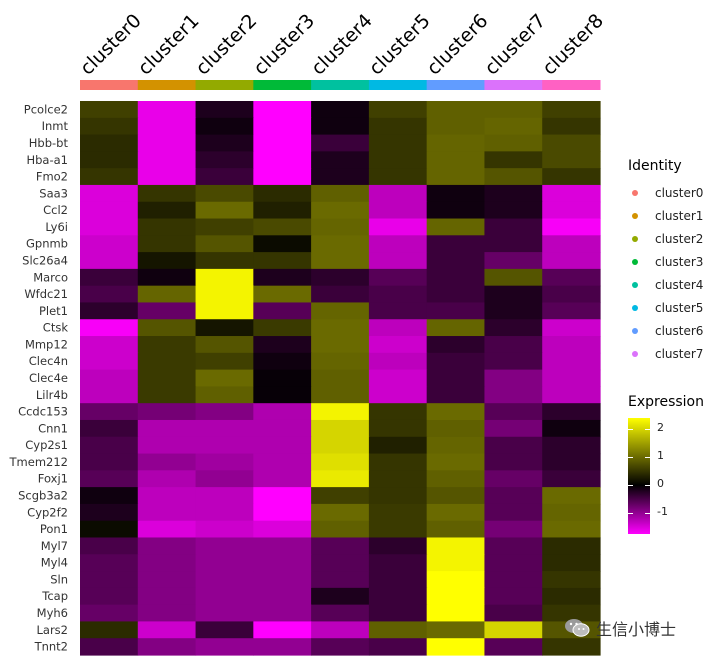 This screenshot has width=706, height=659. I want to click on heatmap-cell-Ctsk-cluster7, so click(513, 328).